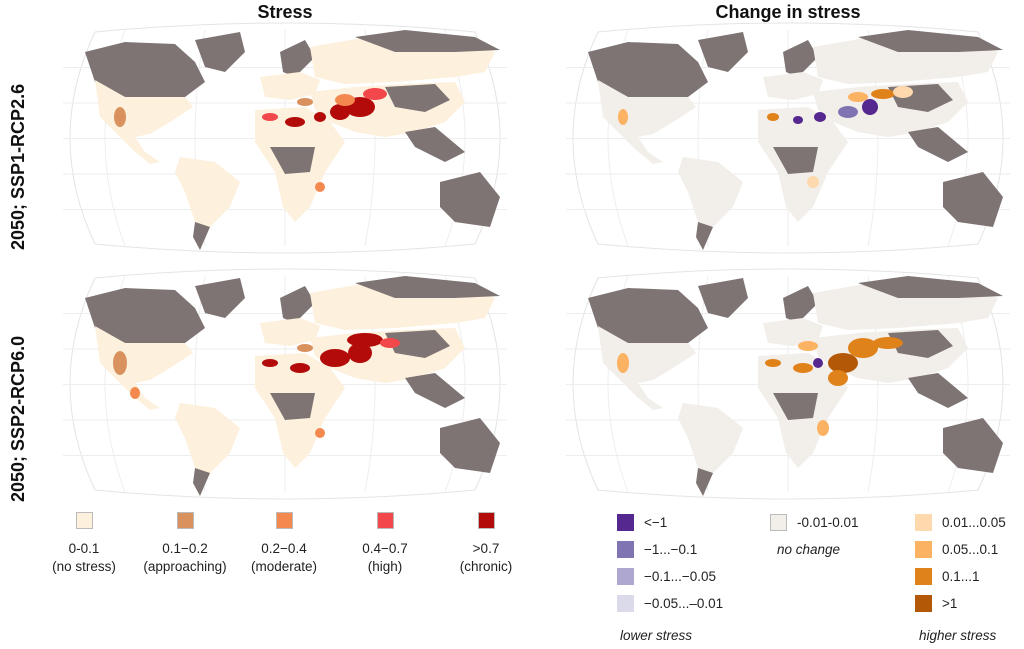 The height and width of the screenshot is (649, 1024). Describe the element at coordinates (185, 548) in the screenshot. I see `legend-range: 0.1−0.2` at that location.